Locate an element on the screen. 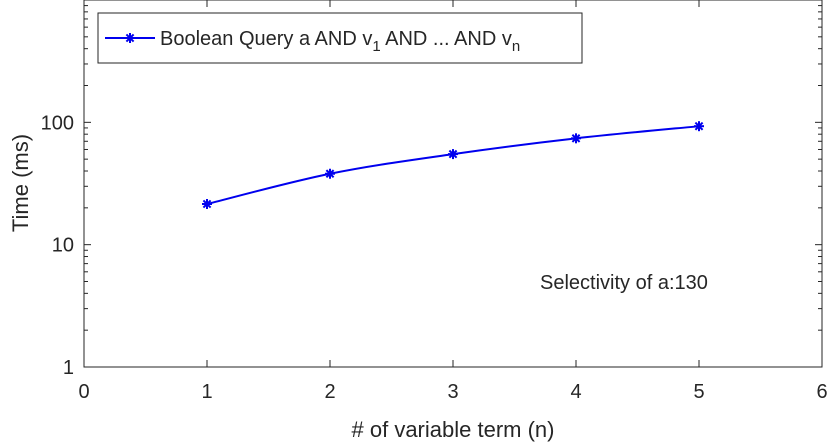 The image size is (830, 443). legend-marker is located at coordinates (130, 38).